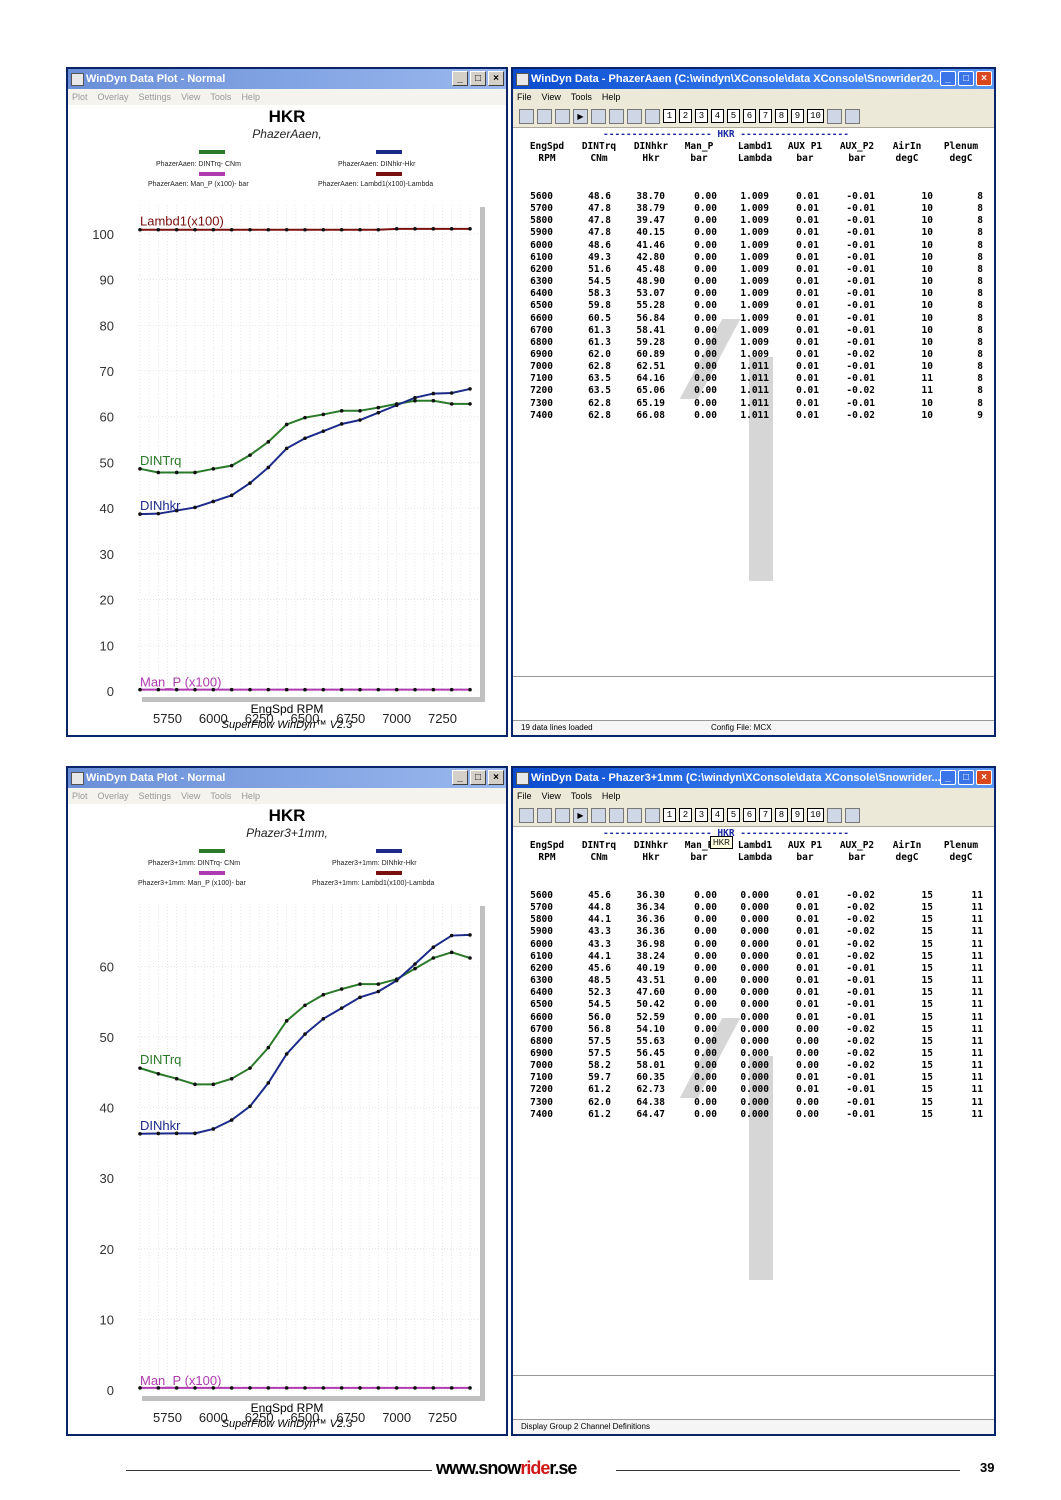 The height and width of the screenshot is (1500, 1061). What do you see at coordinates (961, 153) in the screenshot?
I see `column-header: Plenum degC` at bounding box center [961, 153].